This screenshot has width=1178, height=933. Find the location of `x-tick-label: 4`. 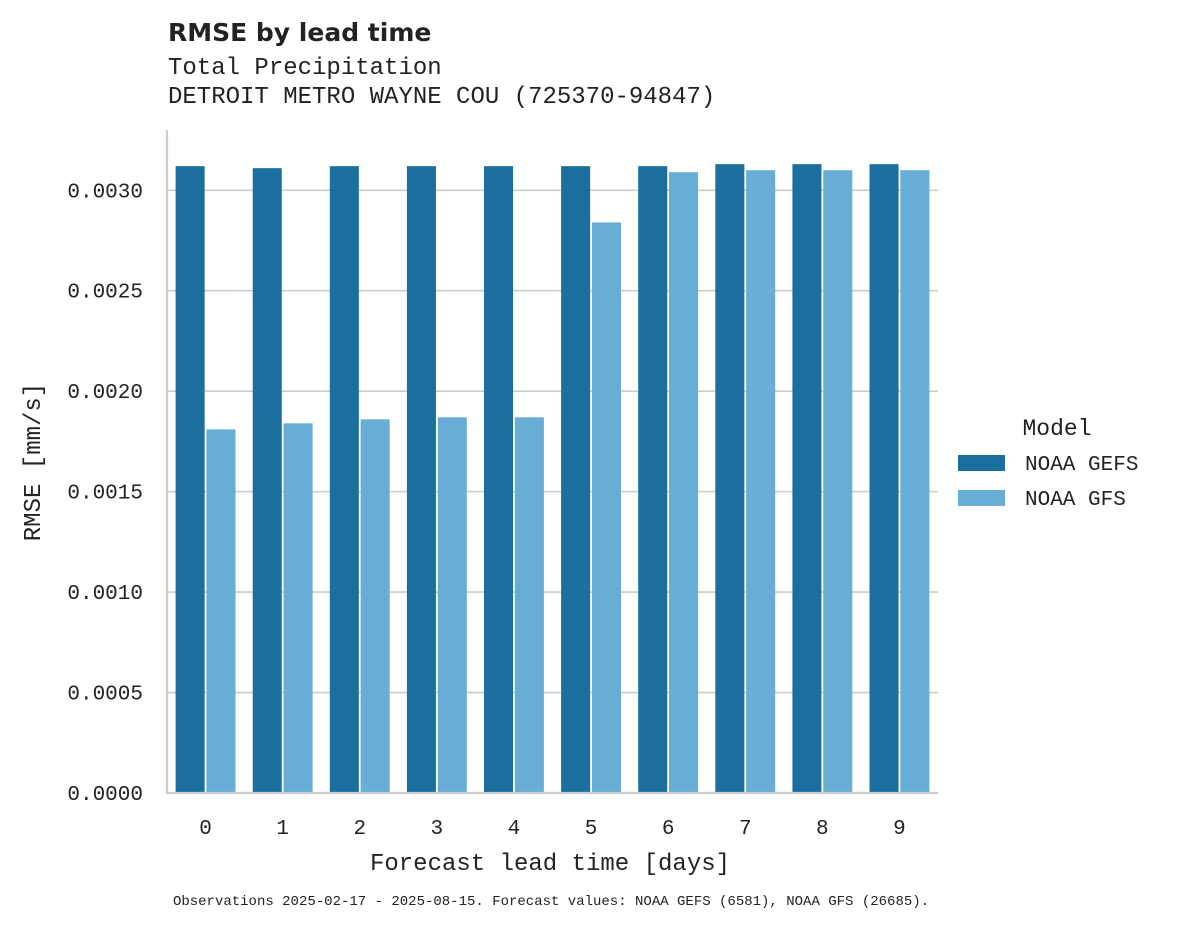

x-tick-label: 4 is located at coordinates (514, 829).